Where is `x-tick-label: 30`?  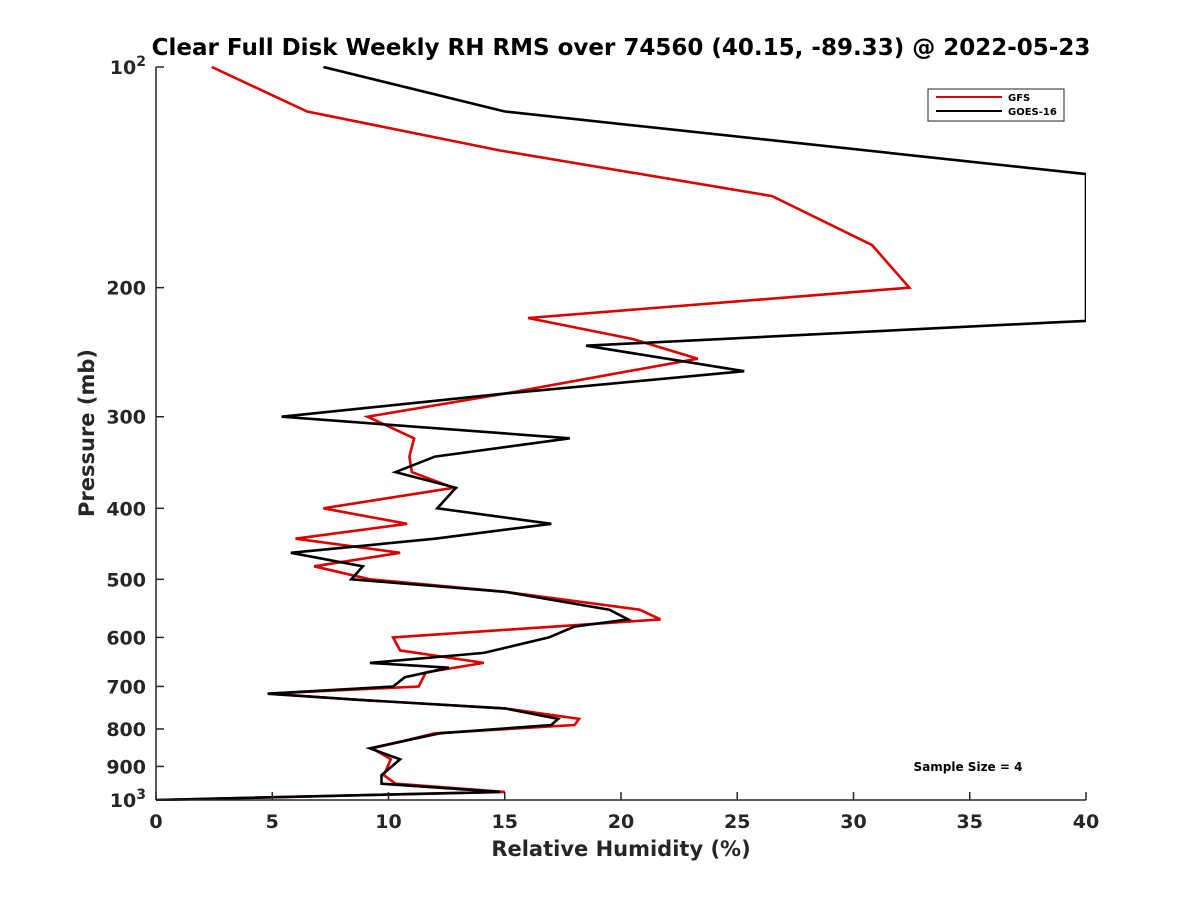
x-tick-label: 30 is located at coordinates (853, 822).